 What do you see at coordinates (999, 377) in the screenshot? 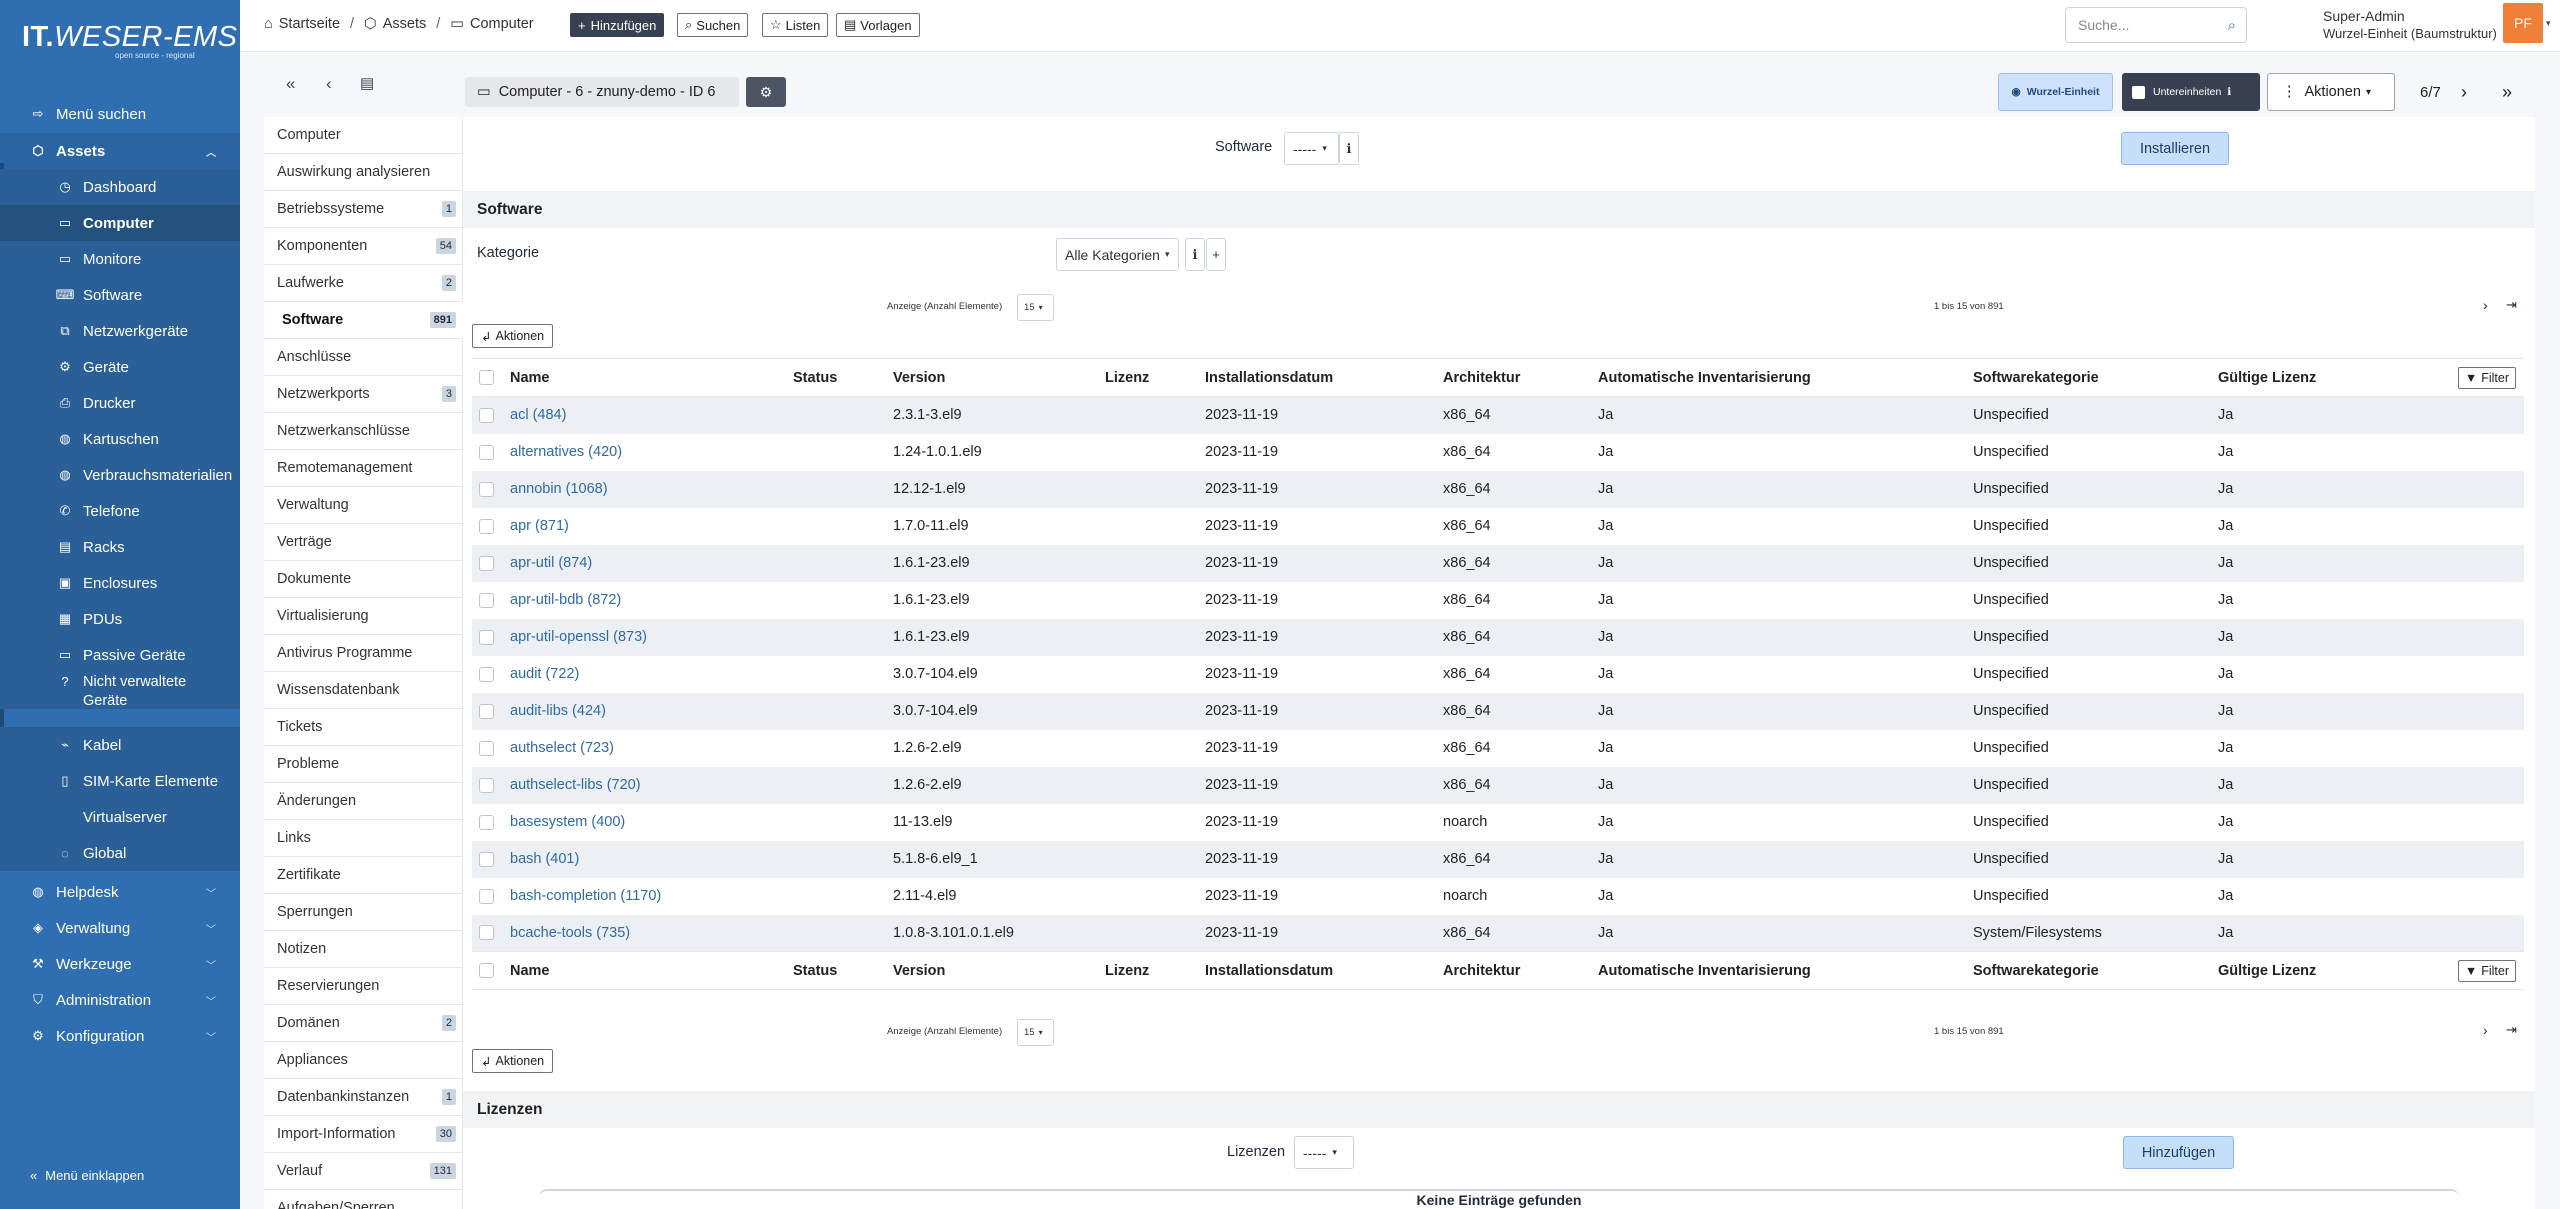
I see `column-header: Version` at bounding box center [999, 377].